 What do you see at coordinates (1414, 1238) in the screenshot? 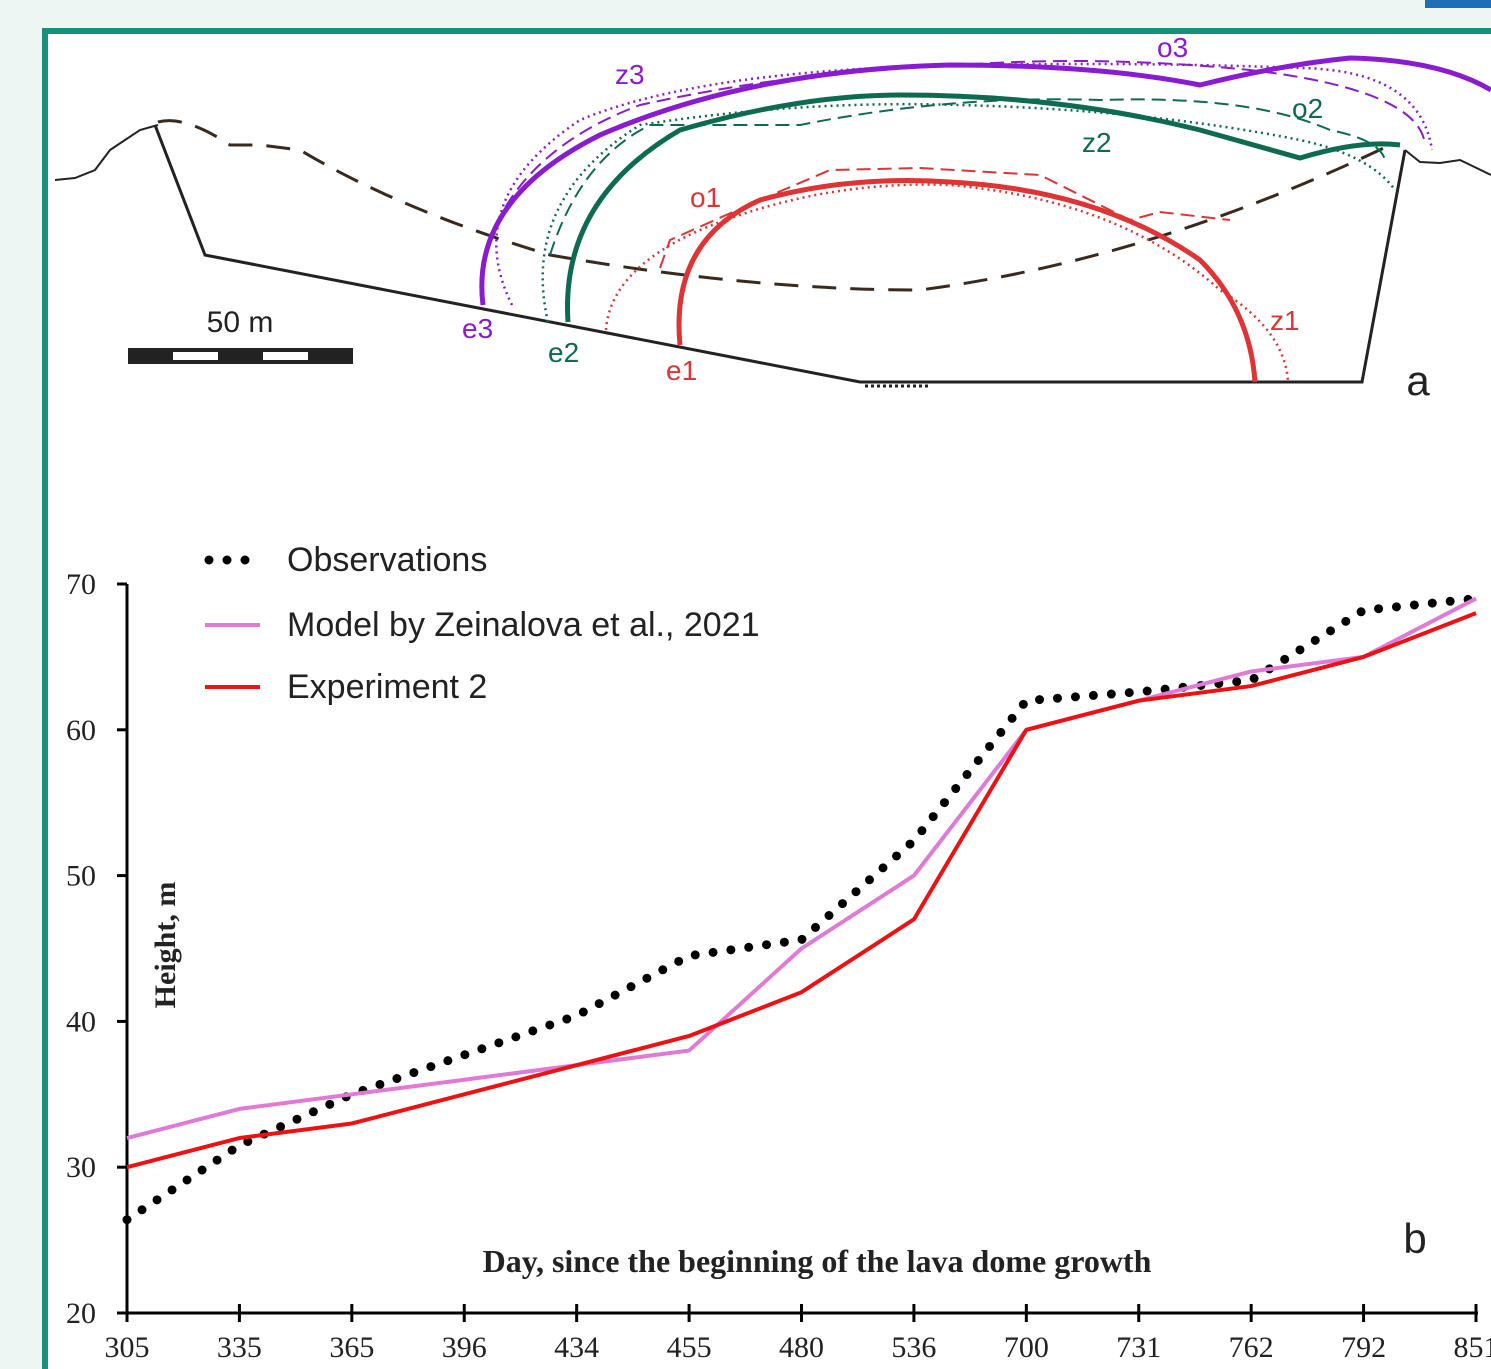
I see `panel-label: b` at bounding box center [1414, 1238].